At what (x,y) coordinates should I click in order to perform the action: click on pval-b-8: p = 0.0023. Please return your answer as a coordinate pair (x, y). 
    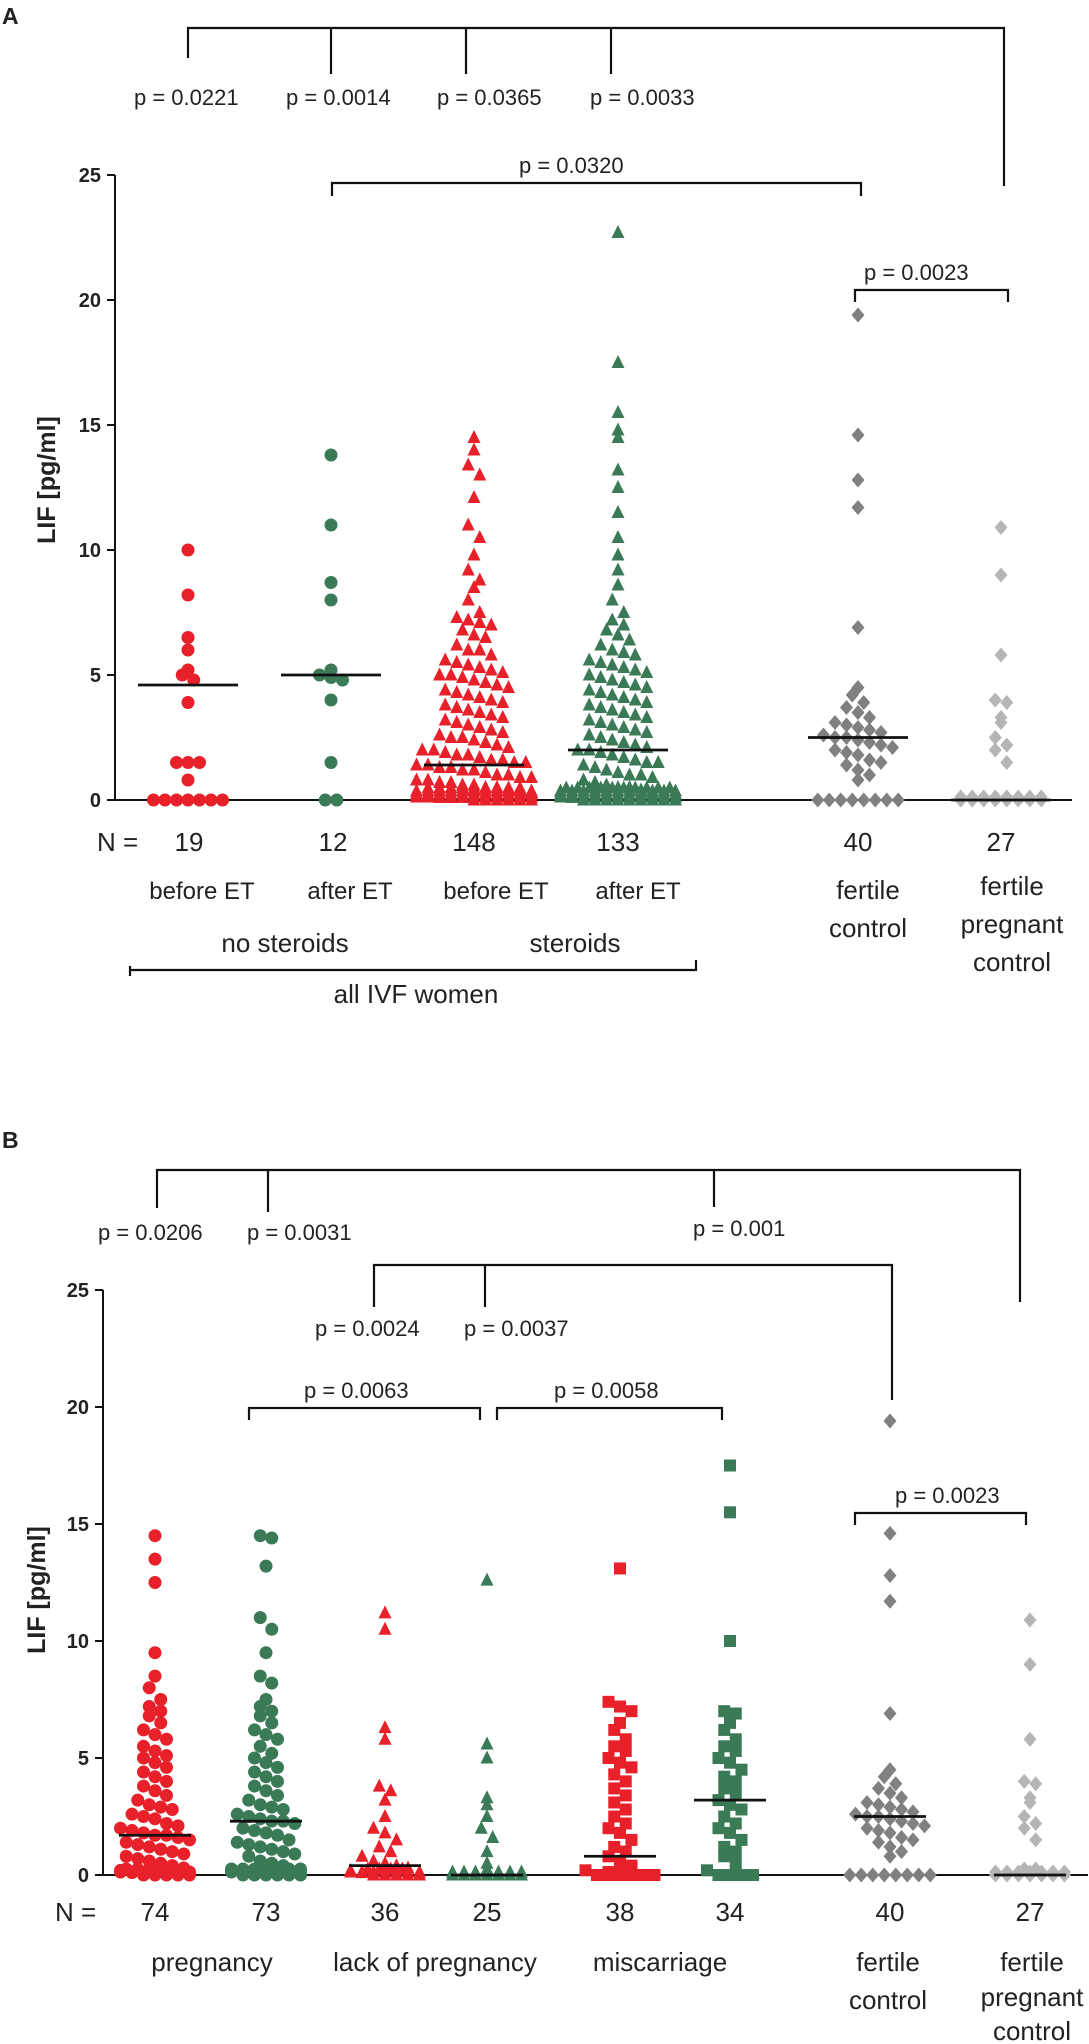
    Looking at the image, I should click on (947, 1495).